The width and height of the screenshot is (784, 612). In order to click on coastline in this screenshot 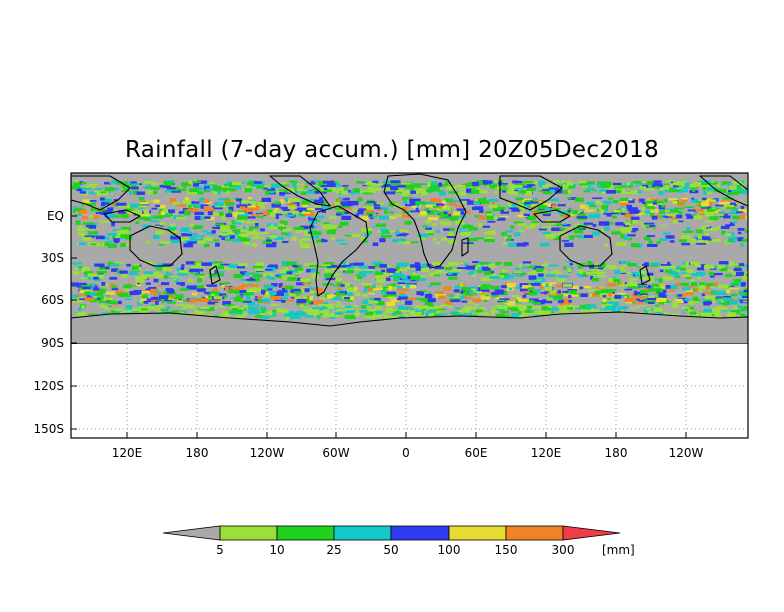, I will do `click(409, 327)`.